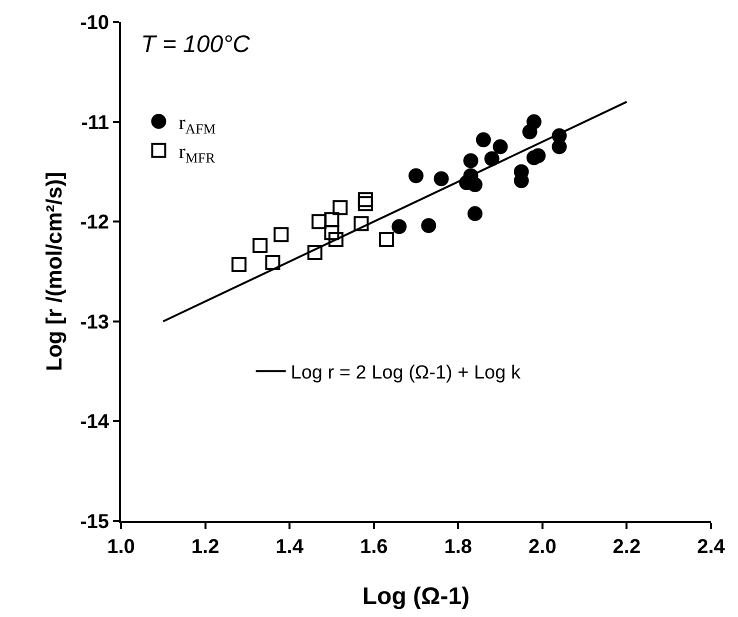 The width and height of the screenshot is (738, 617). I want to click on y-axis-title: Log [r /(mol/cm²/s)], so click(53, 272).